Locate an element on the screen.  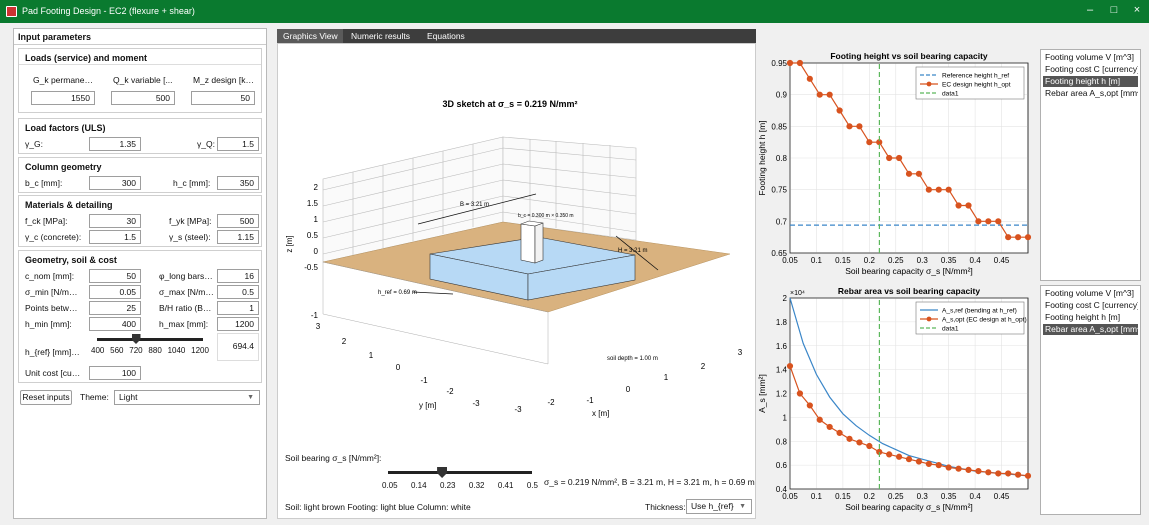
gamma-q-input: 1.5 is located at coordinates (238, 144).